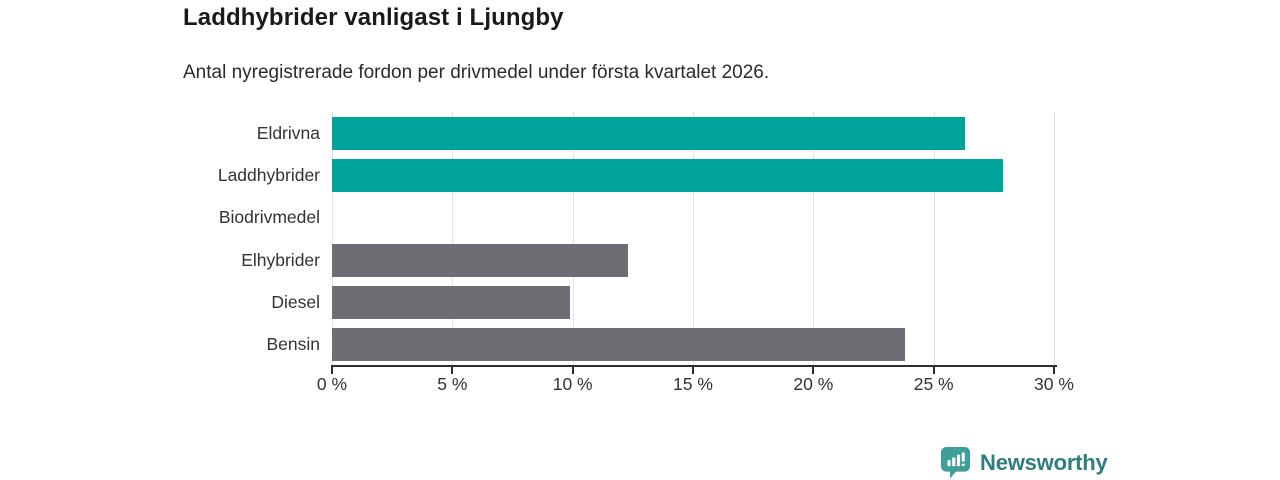  Describe the element at coordinates (280, 259) in the screenshot. I see `category-label: Elhybrider` at that location.